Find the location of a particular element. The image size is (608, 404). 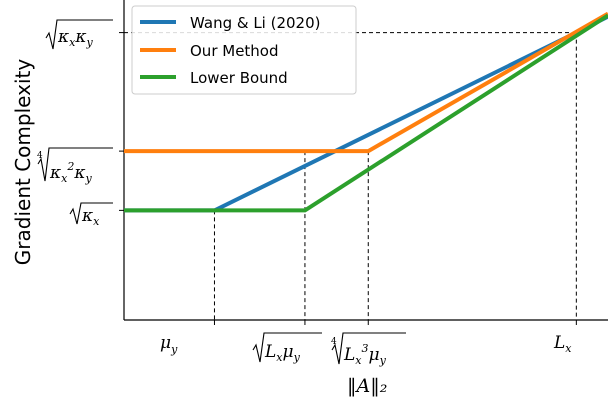

svg-text: κx is located at coordinates (90, 217).